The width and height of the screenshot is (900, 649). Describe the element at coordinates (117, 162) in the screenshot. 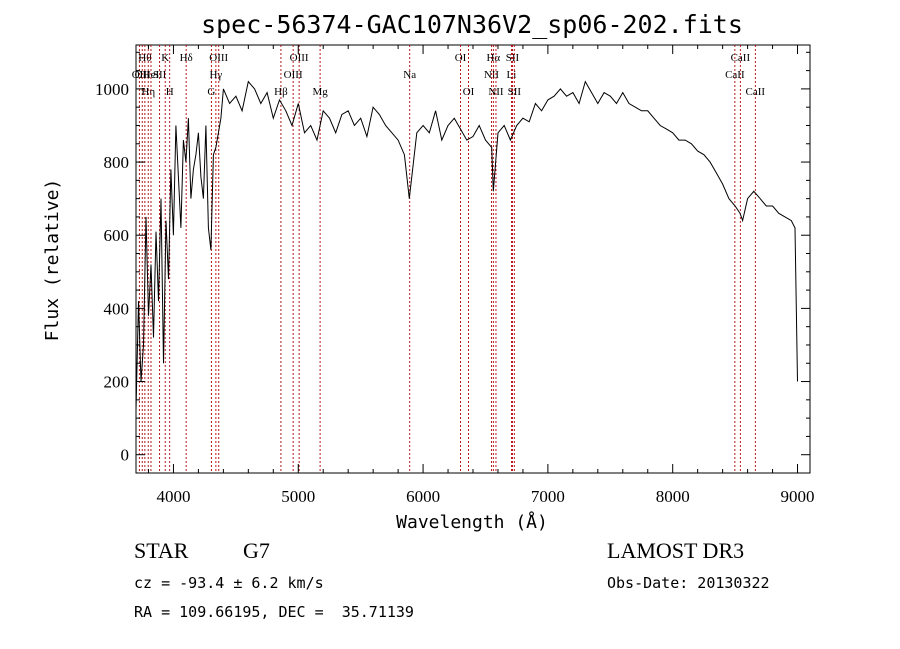

I see `y-tick-label: 800` at that location.